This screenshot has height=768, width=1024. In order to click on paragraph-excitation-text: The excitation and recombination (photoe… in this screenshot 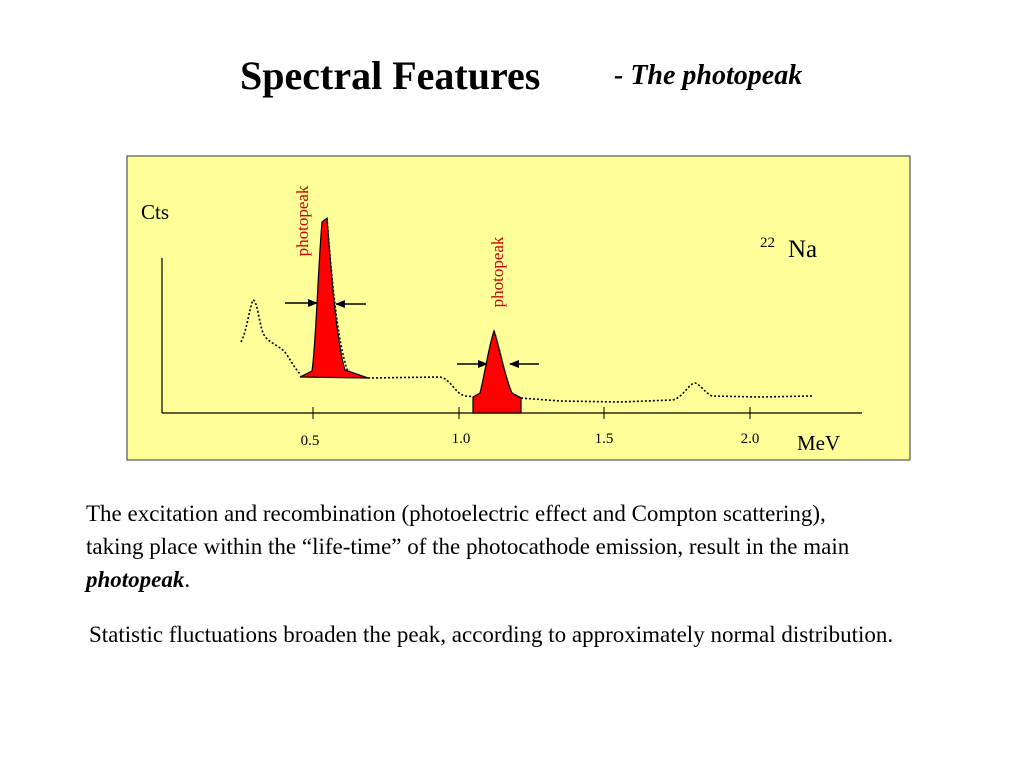, I will do `click(468, 530)`.